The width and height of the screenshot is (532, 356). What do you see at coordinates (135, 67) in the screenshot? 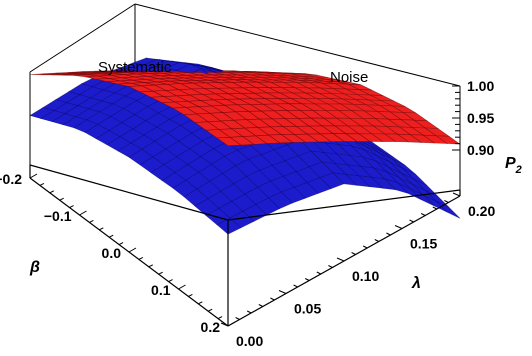
I see `annotation-systematic: Systematic` at bounding box center [135, 67].